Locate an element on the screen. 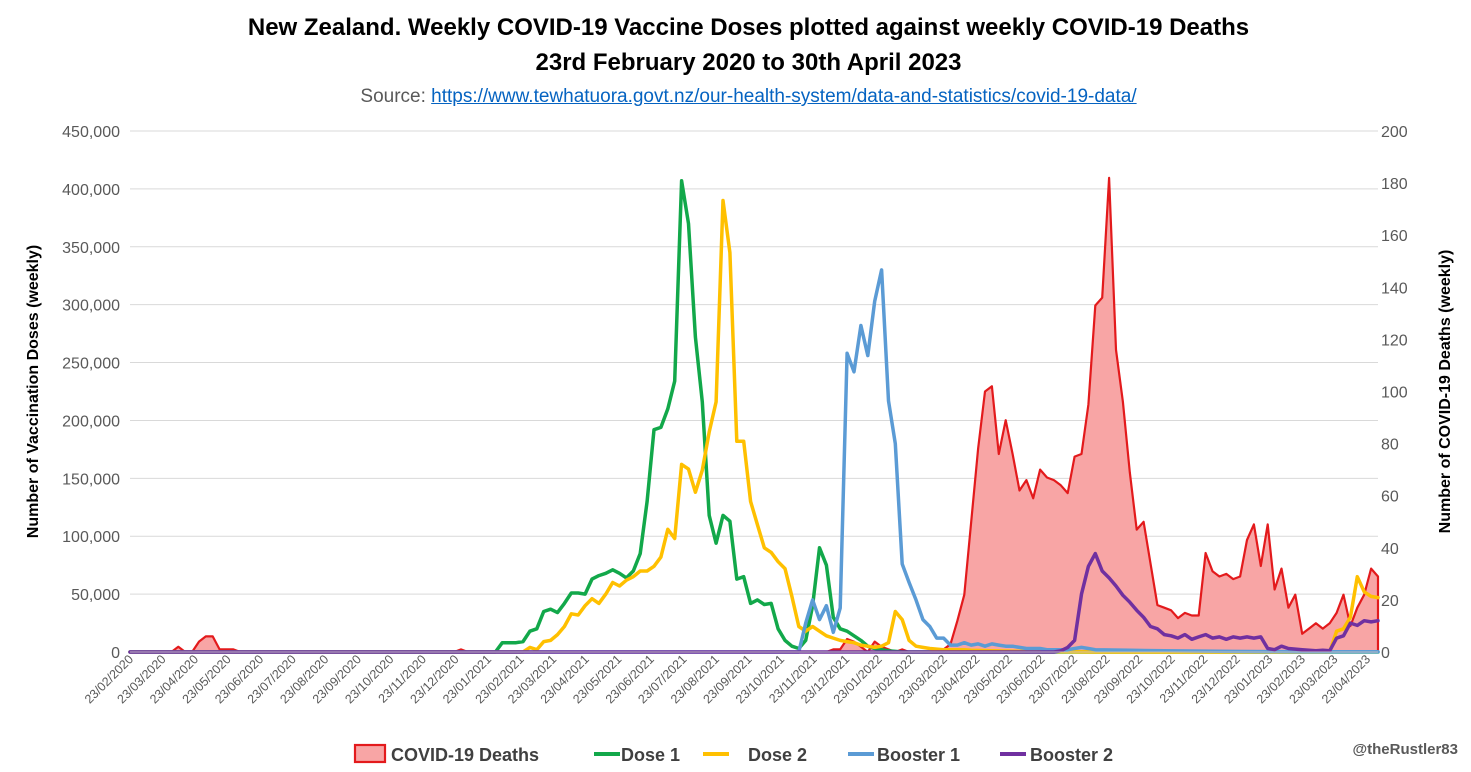  legend-label-dose-1: Dose 1 is located at coordinates (650, 755).